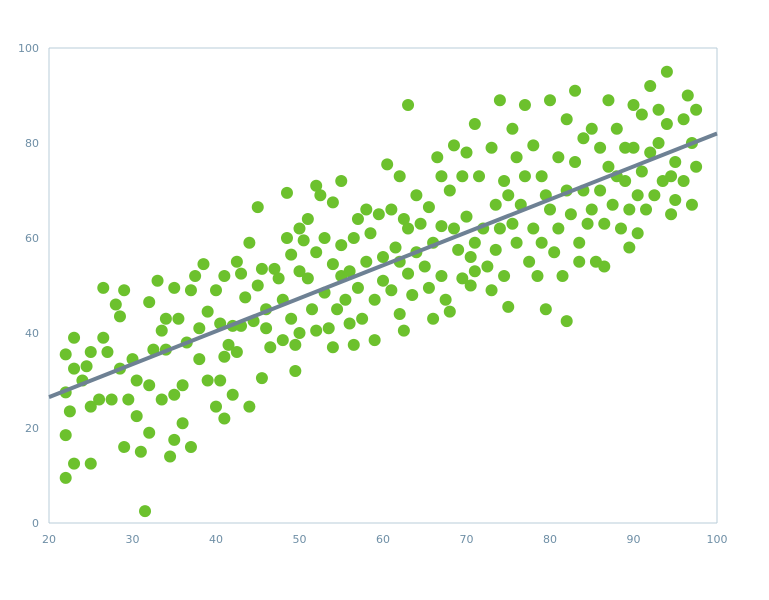 This screenshot has width=769, height=600. Describe the element at coordinates (49, 539) in the screenshot. I see `x-tick-label: 20` at that location.